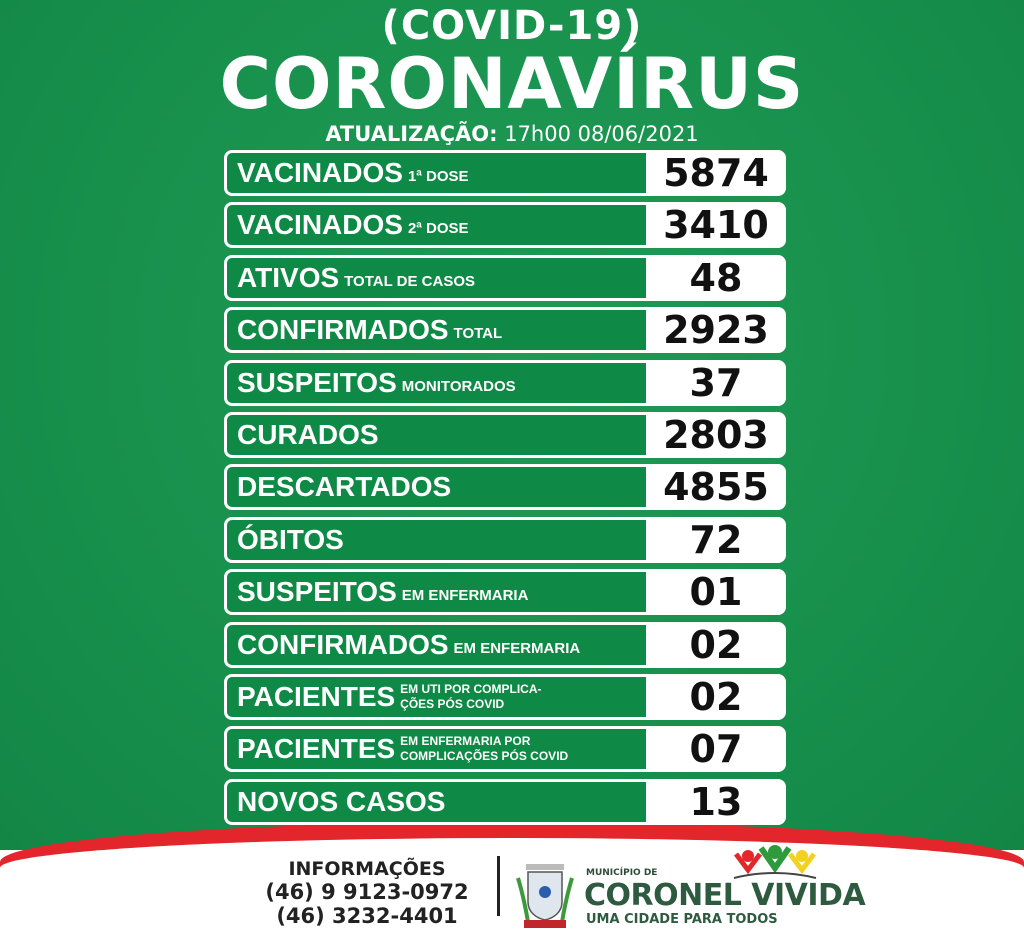  I want to click on stat-row: VACINADOS 2ª DOSE 3410, so click(505, 225).